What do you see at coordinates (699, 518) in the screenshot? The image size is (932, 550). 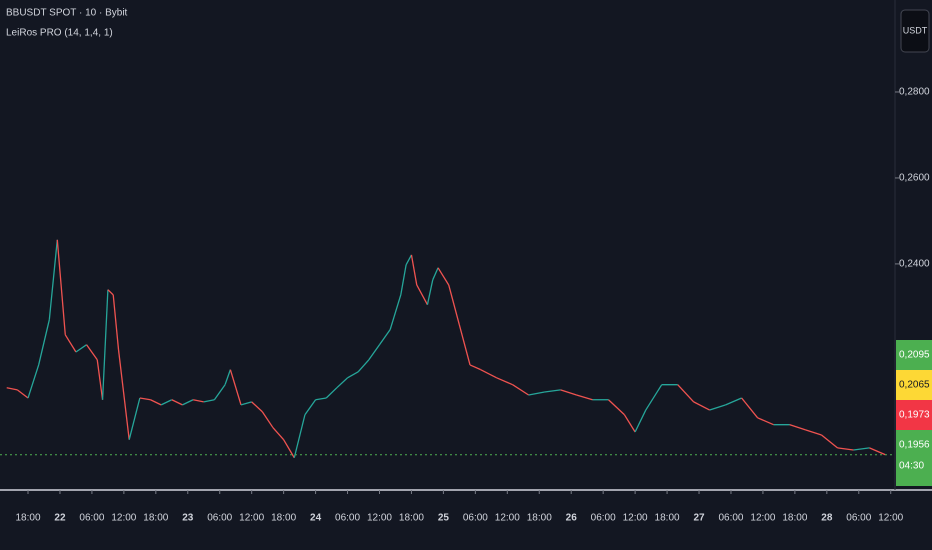 I see `x-tick-label: 27` at bounding box center [699, 518].